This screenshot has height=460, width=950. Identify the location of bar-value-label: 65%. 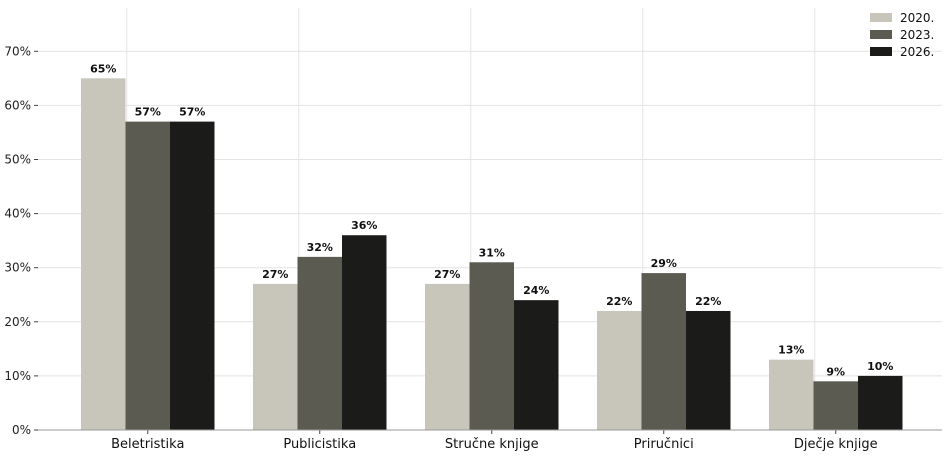
(103, 68).